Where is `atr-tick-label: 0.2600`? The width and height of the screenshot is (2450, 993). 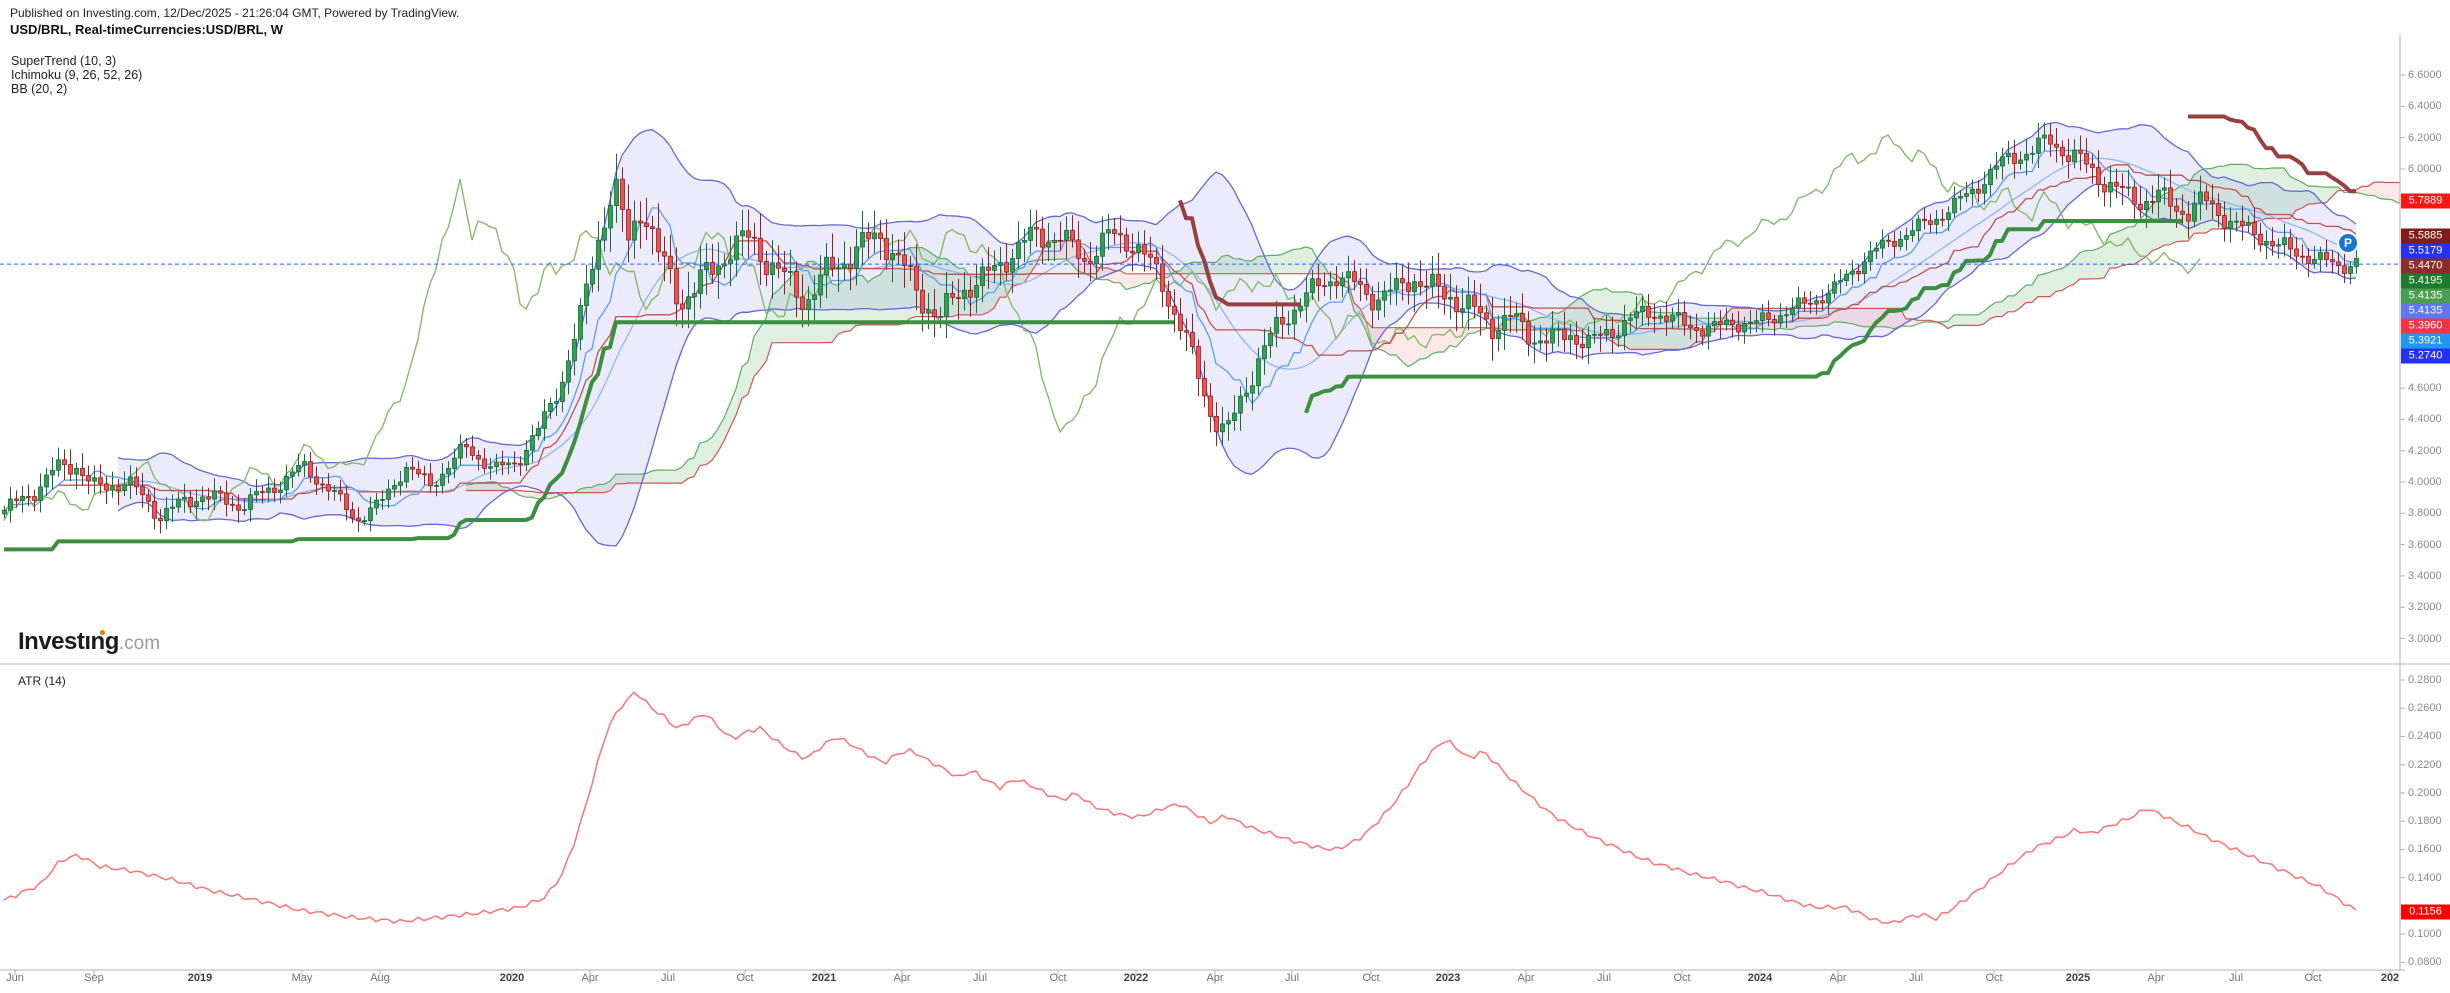 atr-tick-label: 0.2600 is located at coordinates (2425, 708).